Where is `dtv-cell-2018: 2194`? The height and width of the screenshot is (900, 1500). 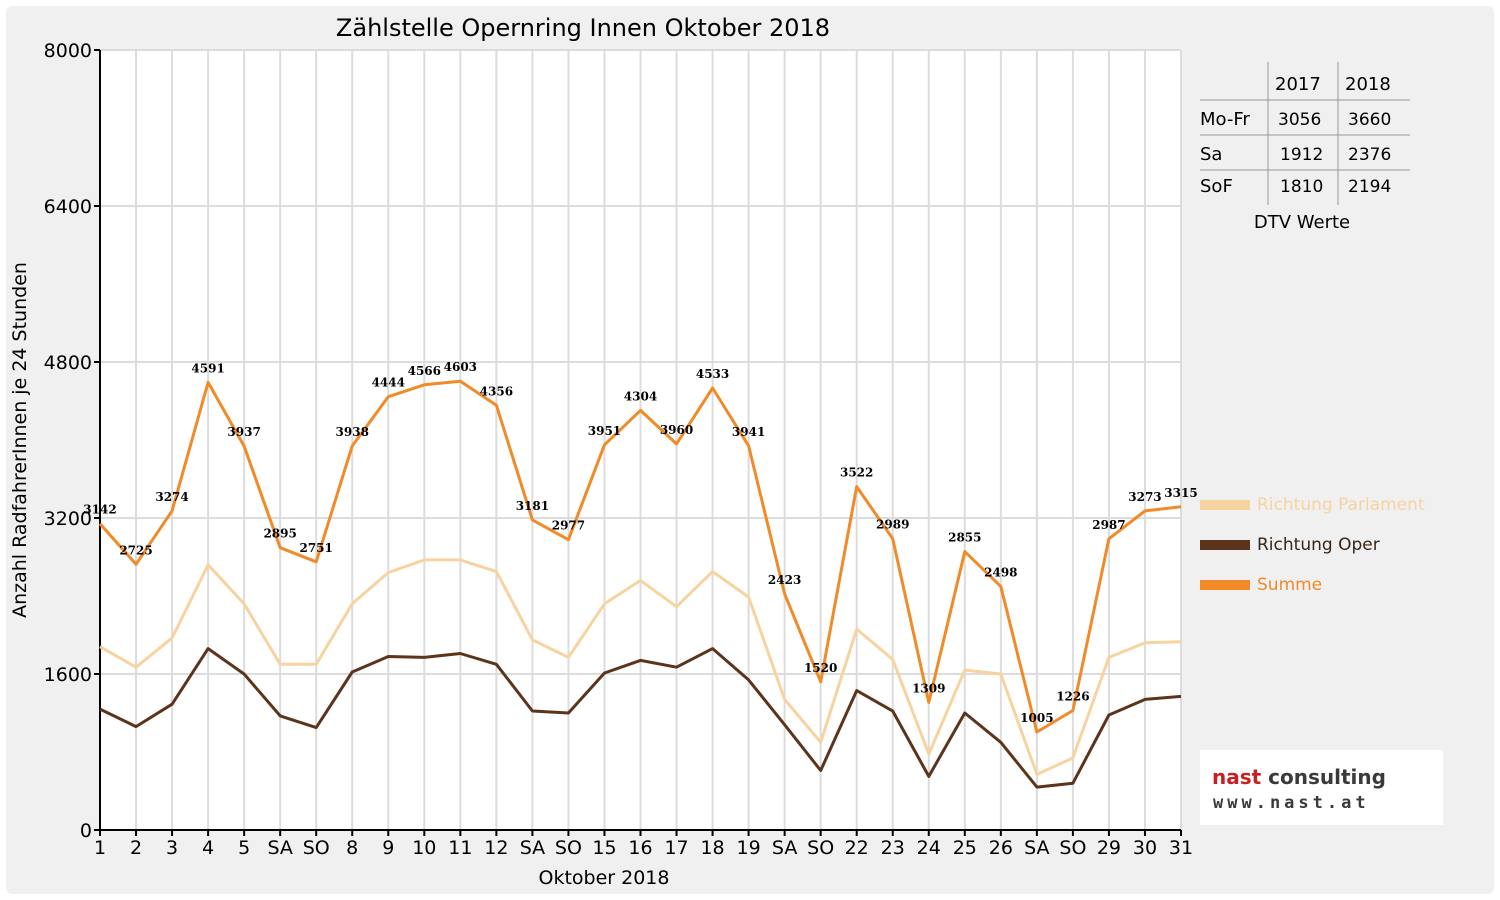
dtv-cell-2018: 2194 is located at coordinates (1369, 187).